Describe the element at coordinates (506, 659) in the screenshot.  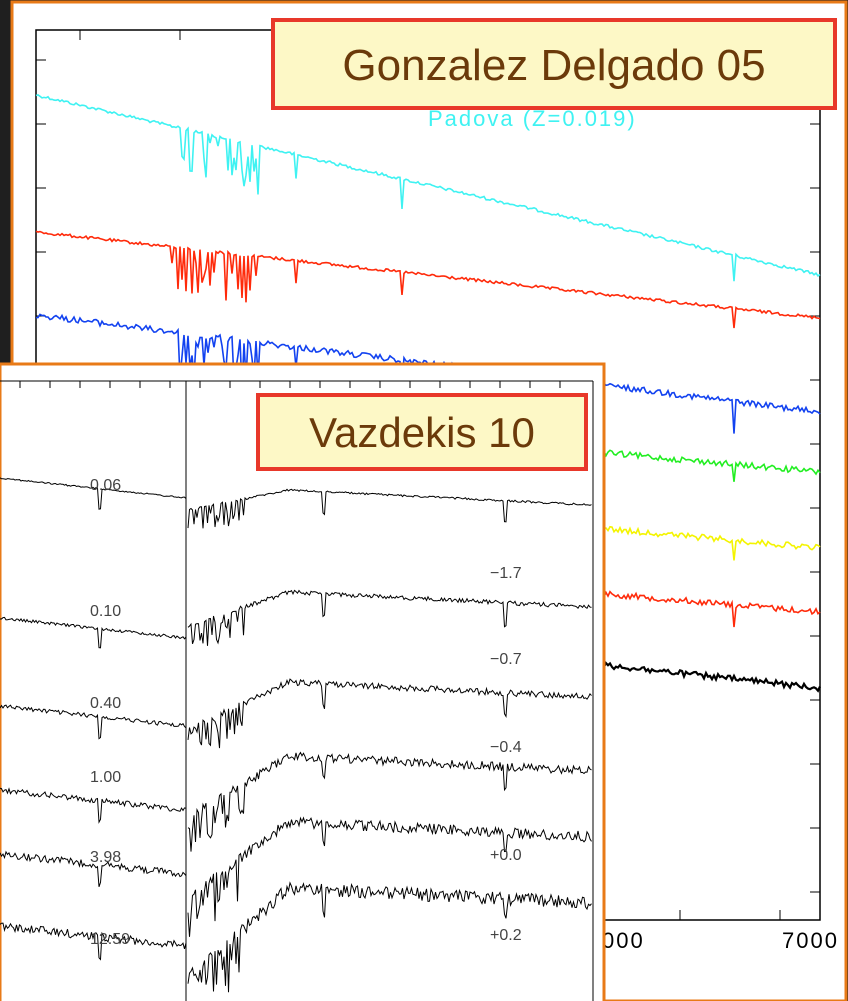
I see `vz-right-label-2: −0.7` at that location.